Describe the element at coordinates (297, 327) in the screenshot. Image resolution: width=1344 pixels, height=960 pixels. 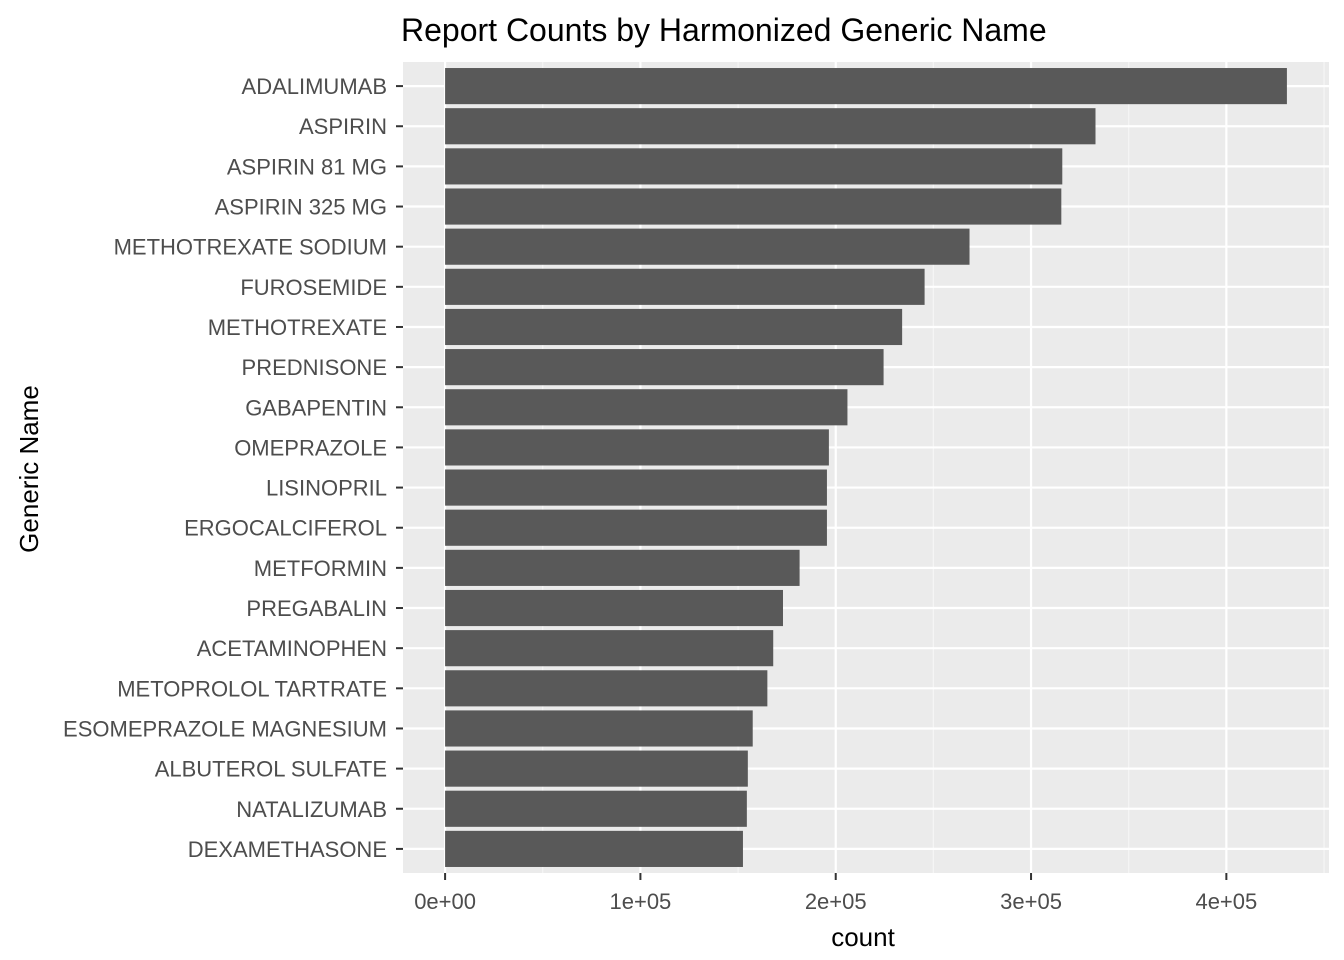
I see `y-tick-label: METHOTREXATE` at that location.